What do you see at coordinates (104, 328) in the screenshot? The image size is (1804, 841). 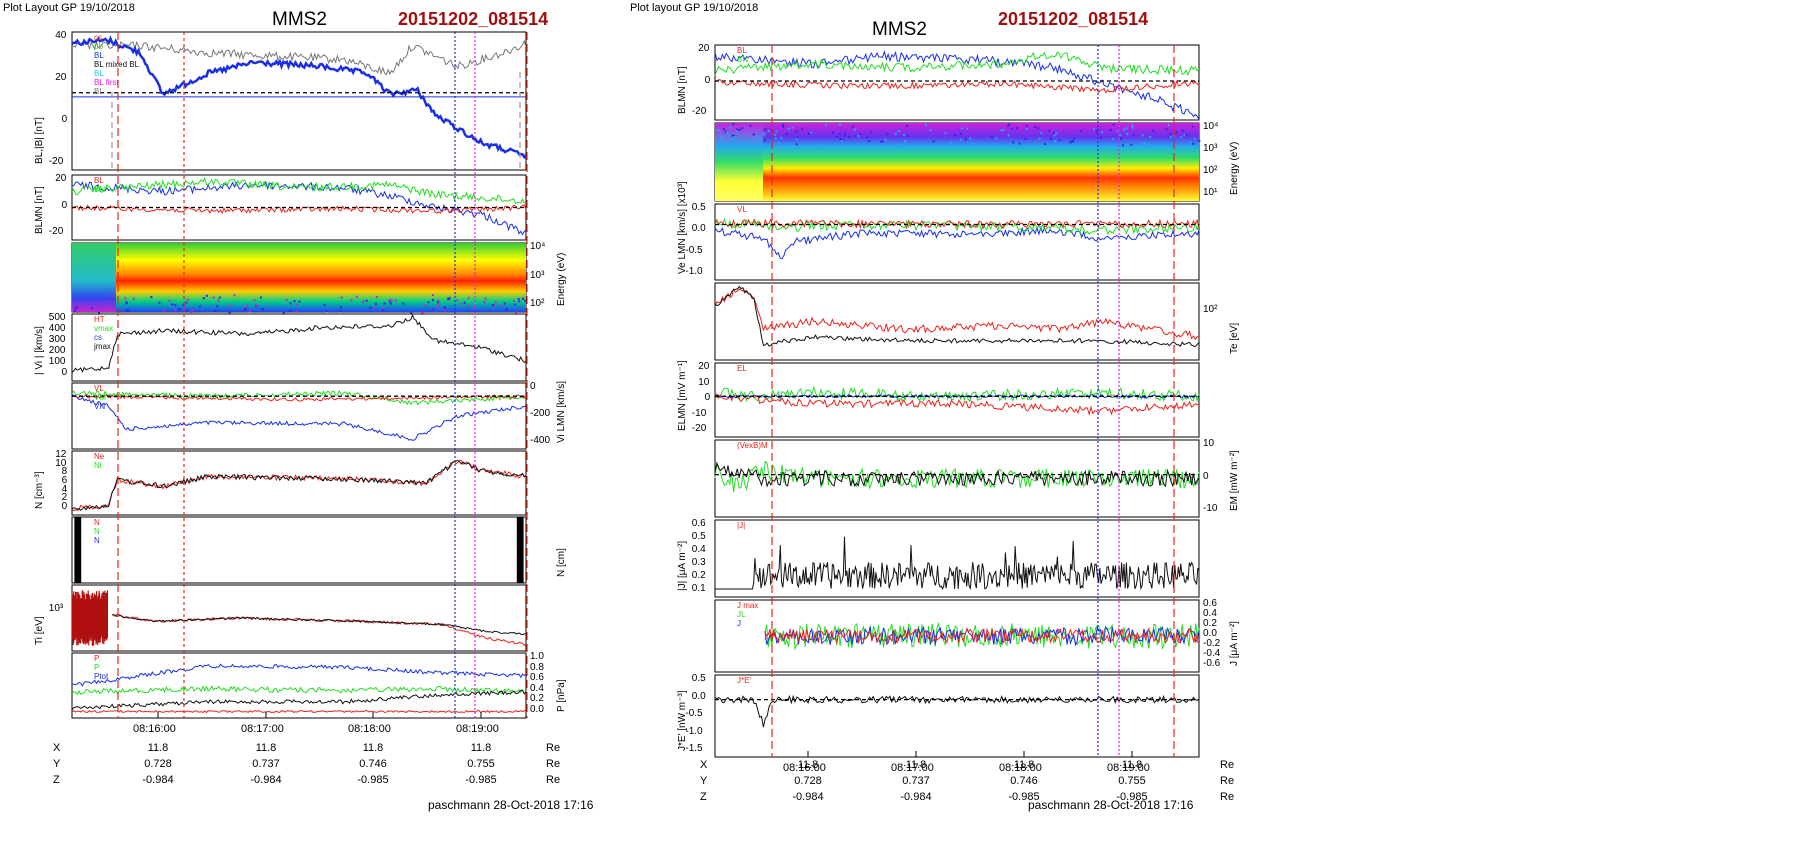 I see `left-legend-label: vmax` at bounding box center [104, 328].